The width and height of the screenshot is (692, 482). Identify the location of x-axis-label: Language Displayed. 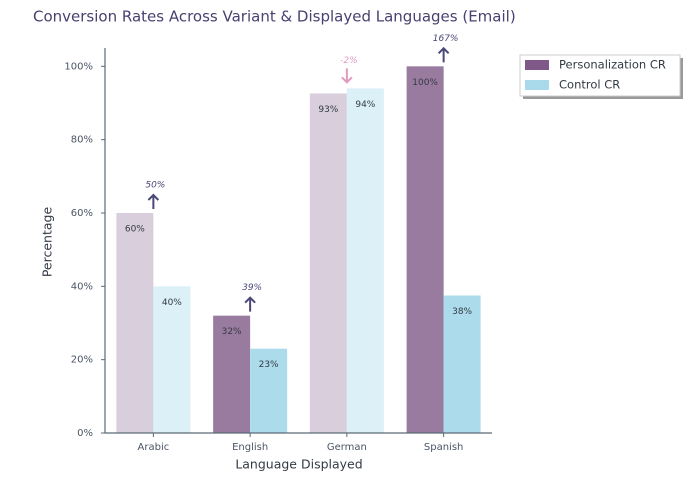
(298, 464).